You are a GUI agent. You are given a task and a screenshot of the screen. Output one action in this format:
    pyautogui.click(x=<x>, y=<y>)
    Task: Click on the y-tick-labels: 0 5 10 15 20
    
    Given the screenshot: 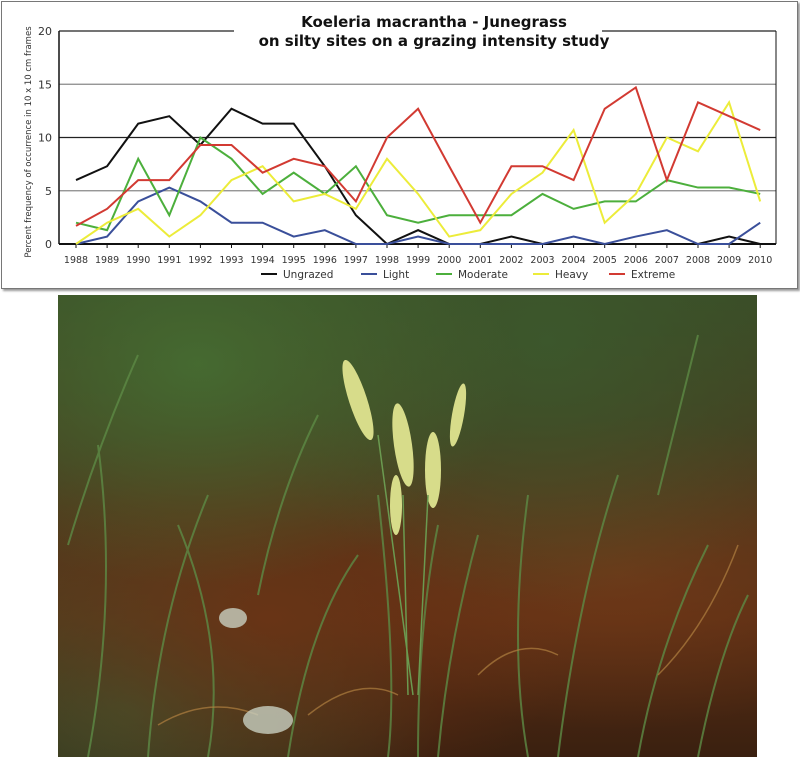 What is the action you would take?
    pyautogui.click(x=45, y=138)
    